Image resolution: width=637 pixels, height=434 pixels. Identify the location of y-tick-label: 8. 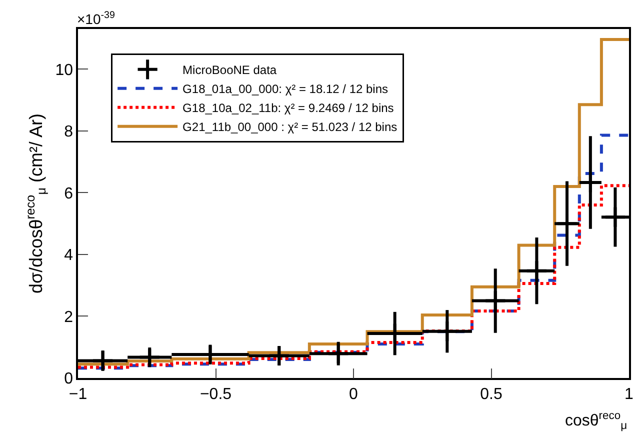
(69, 132).